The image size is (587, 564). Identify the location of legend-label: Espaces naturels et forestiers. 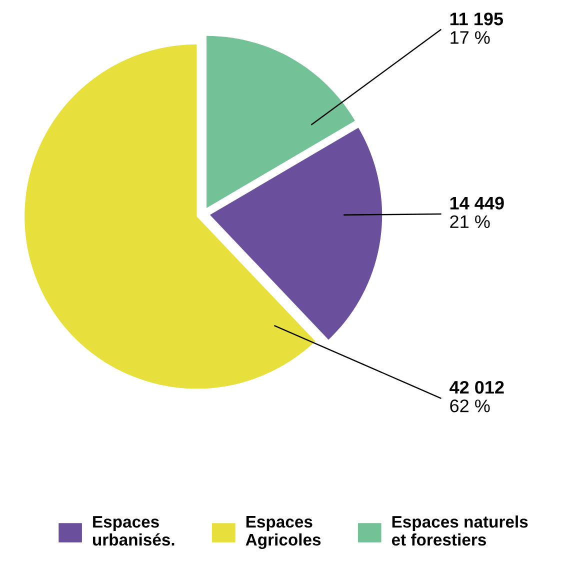
(460, 530).